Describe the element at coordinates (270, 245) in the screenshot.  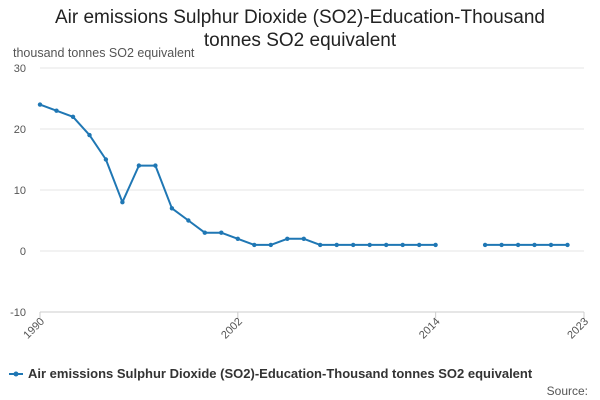
I see `data-point-2004` at that location.